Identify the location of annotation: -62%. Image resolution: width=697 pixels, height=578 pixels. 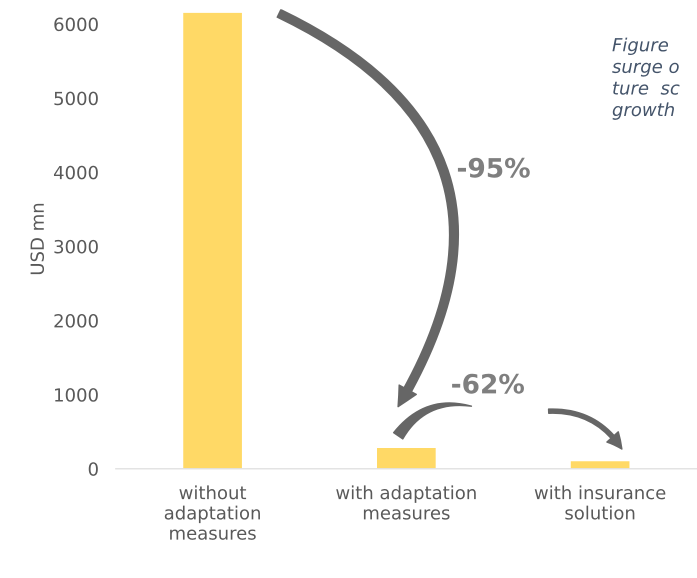
(488, 384).